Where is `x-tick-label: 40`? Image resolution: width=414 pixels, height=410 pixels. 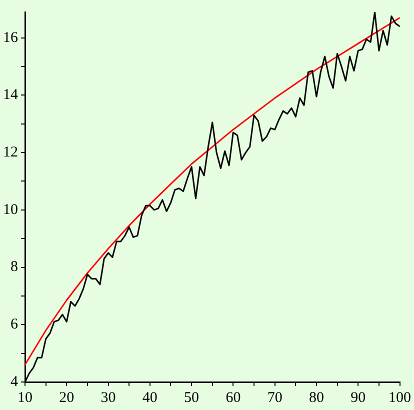 x-tick-label: 40 is located at coordinates (150, 398).